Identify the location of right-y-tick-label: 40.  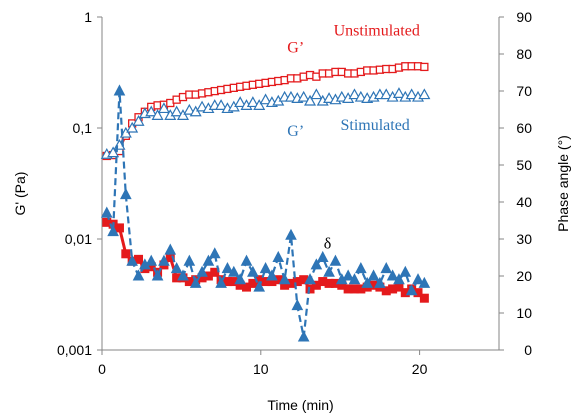
(524, 202).